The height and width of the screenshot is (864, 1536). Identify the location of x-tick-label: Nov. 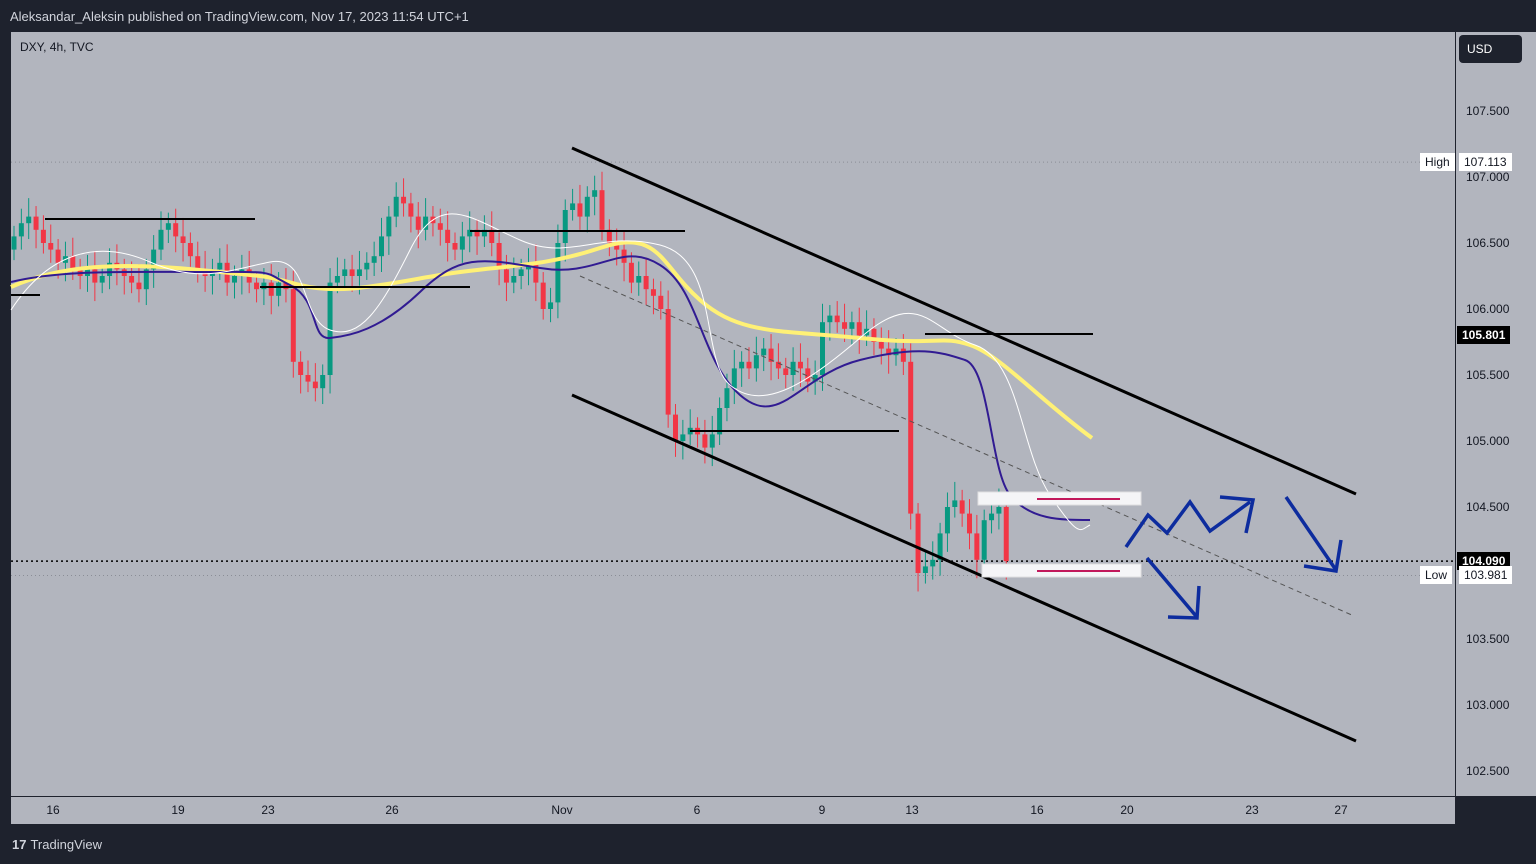
(562, 810).